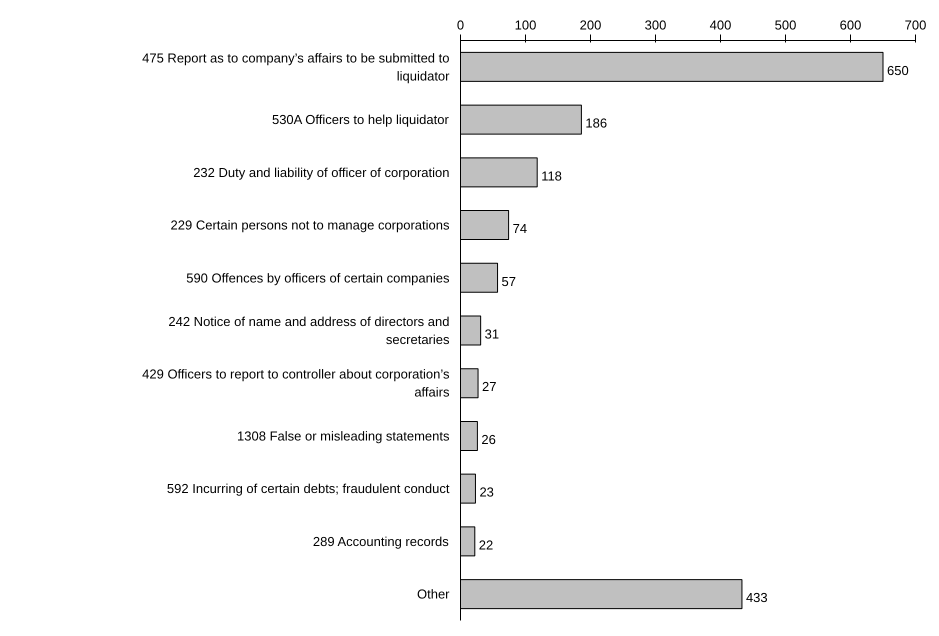  I want to click on x-tick-label: 300, so click(655, 25).